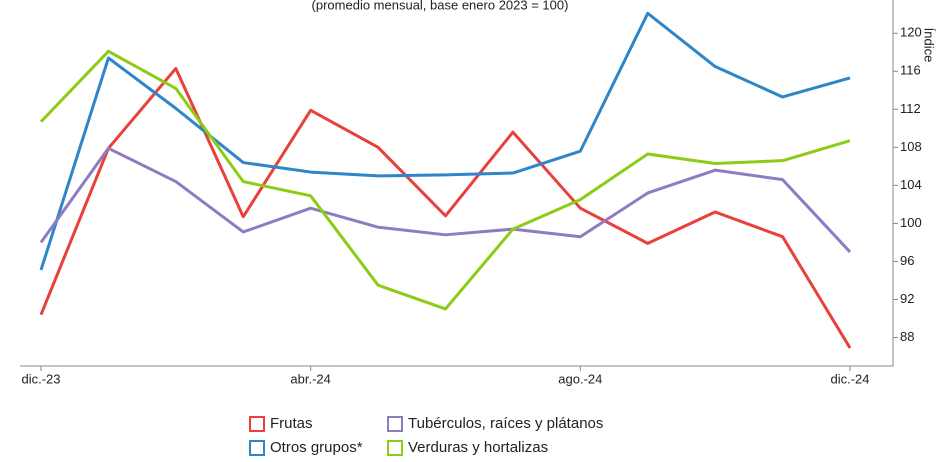 Image resolution: width=937 pixels, height=462 pixels. I want to click on y-tick-label: 92, so click(907, 298).